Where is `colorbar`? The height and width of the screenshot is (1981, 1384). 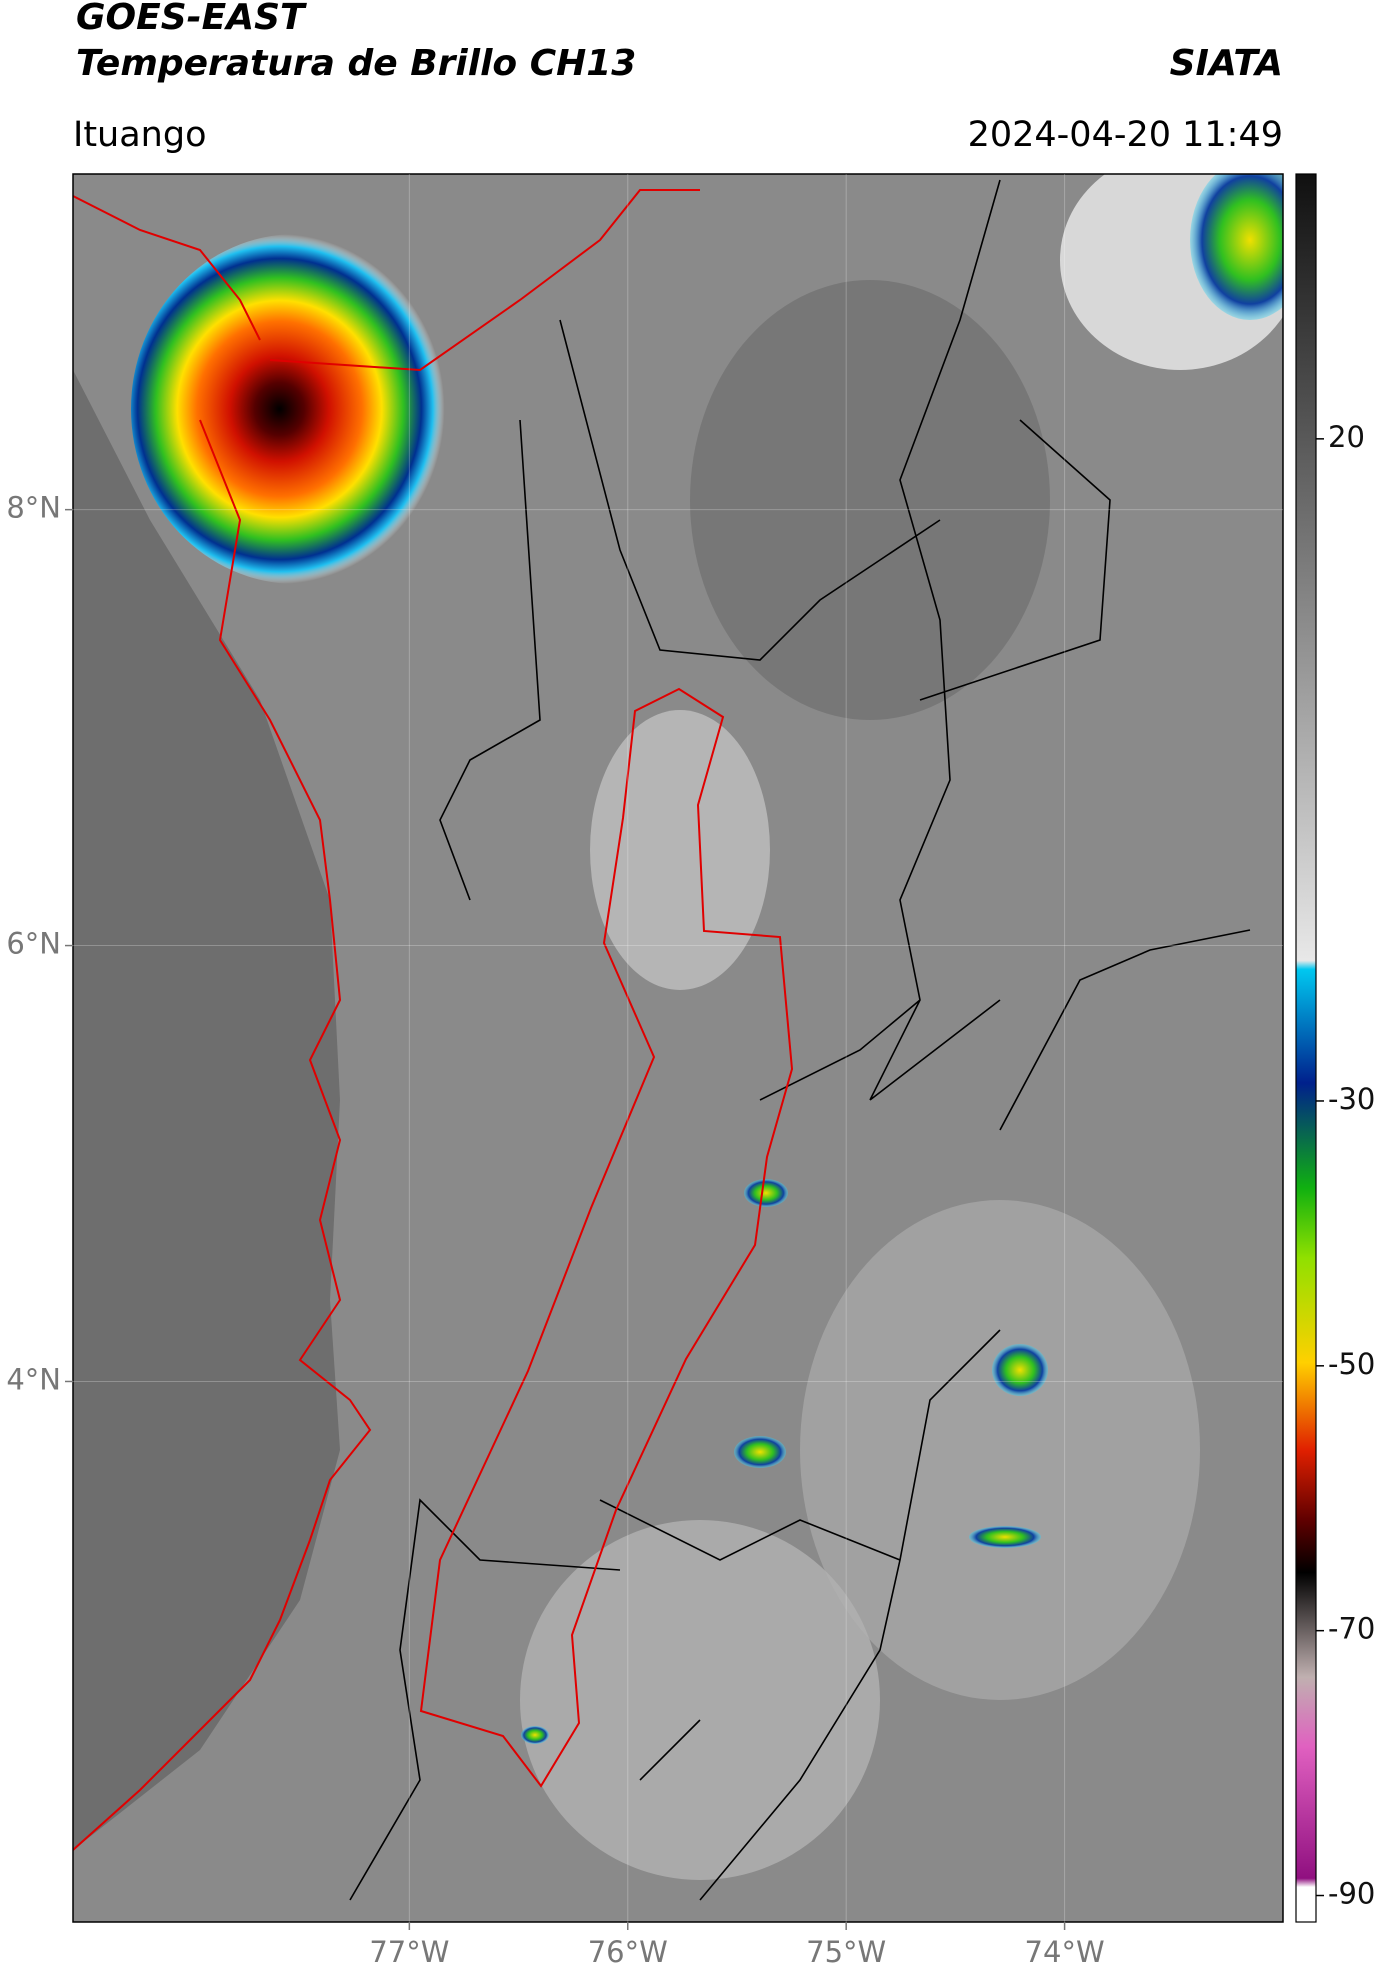 colorbar is located at coordinates (1306, 1048).